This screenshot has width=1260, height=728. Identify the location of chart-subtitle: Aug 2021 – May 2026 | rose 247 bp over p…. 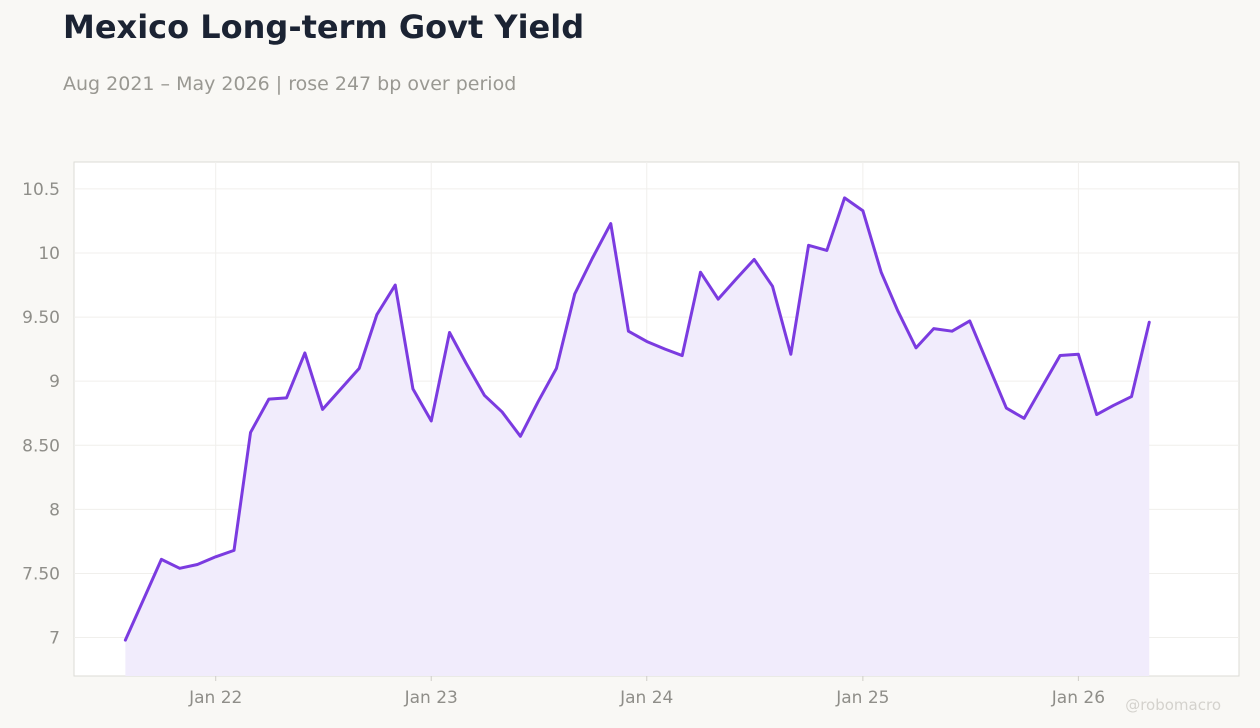
(290, 84).